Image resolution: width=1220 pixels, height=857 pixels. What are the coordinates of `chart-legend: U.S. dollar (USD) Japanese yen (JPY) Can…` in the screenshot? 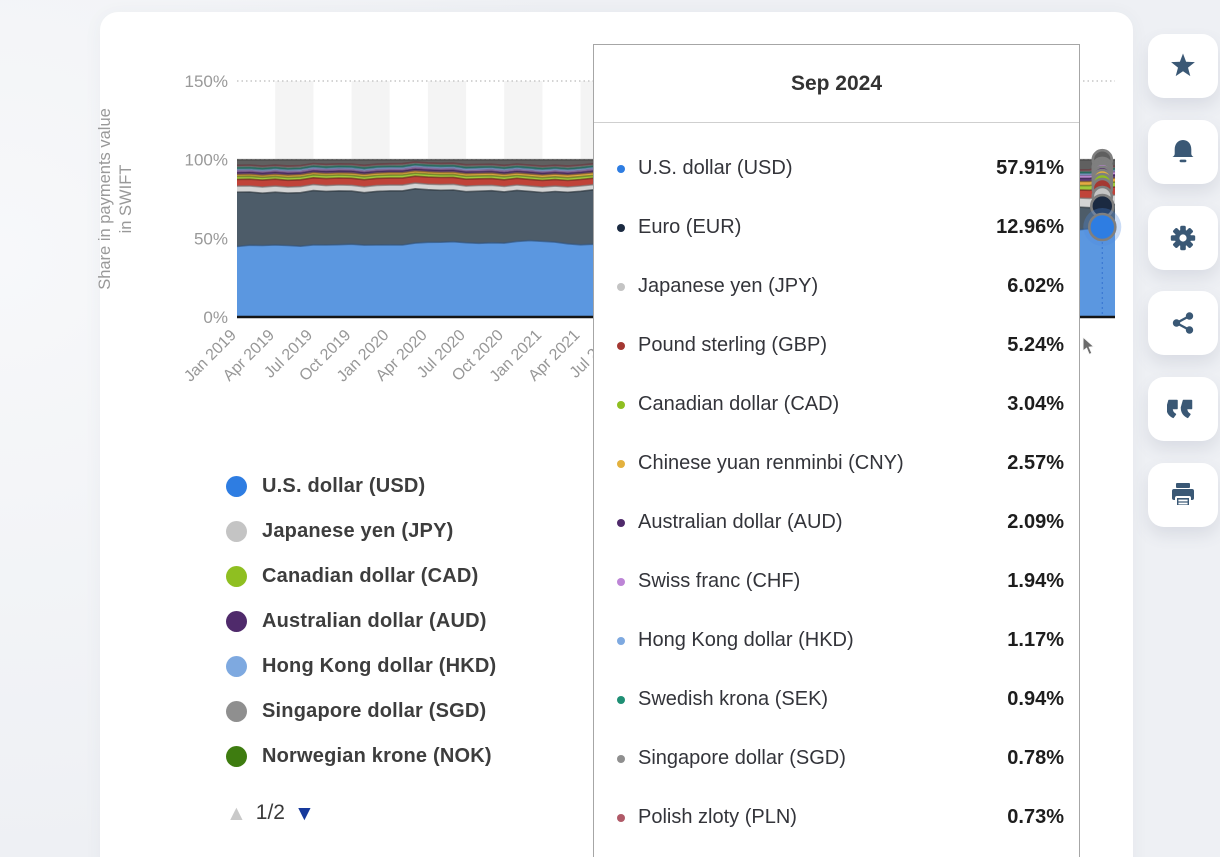 It's located at (361, 644).